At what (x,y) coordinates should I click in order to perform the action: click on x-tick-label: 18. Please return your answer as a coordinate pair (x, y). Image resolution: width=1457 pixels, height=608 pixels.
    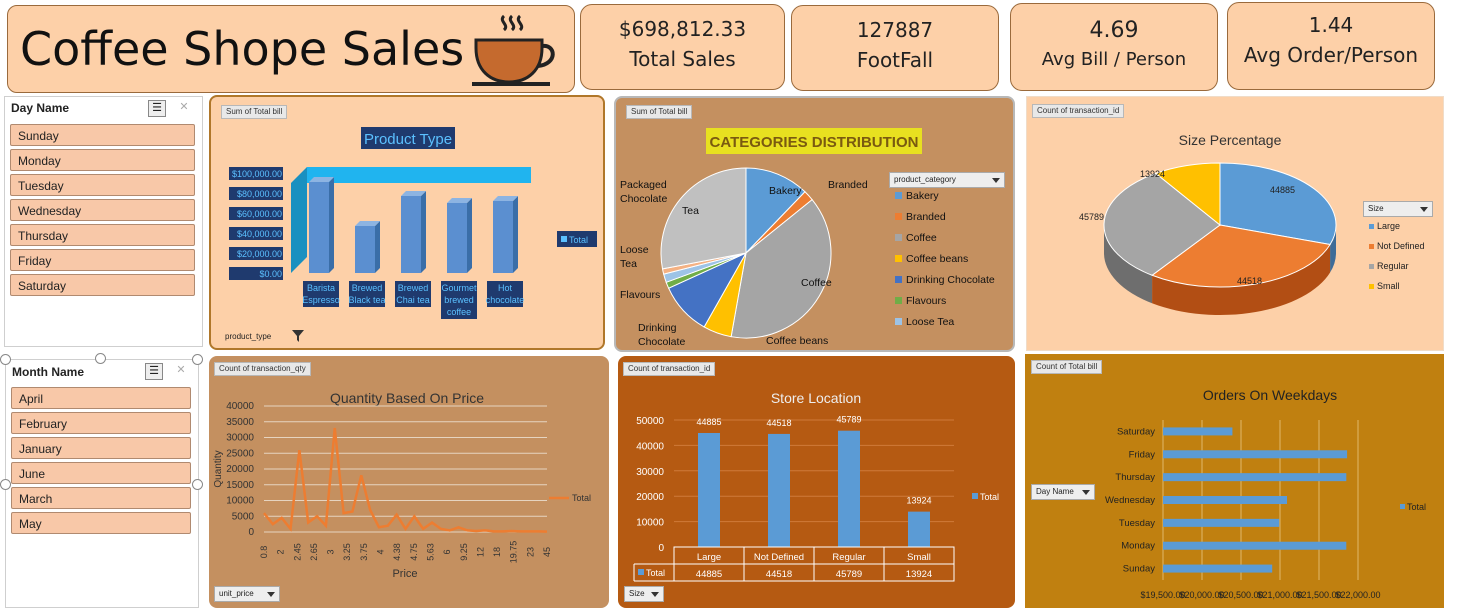
    Looking at the image, I should click on (497, 552).